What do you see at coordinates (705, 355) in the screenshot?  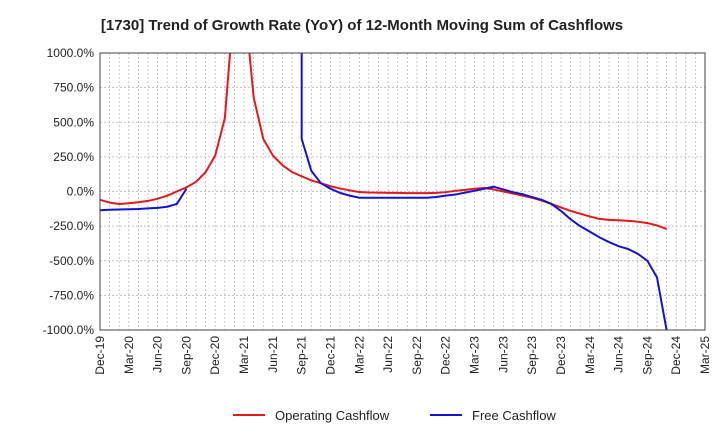 I see `x-tick-label: Mar-25` at bounding box center [705, 355].